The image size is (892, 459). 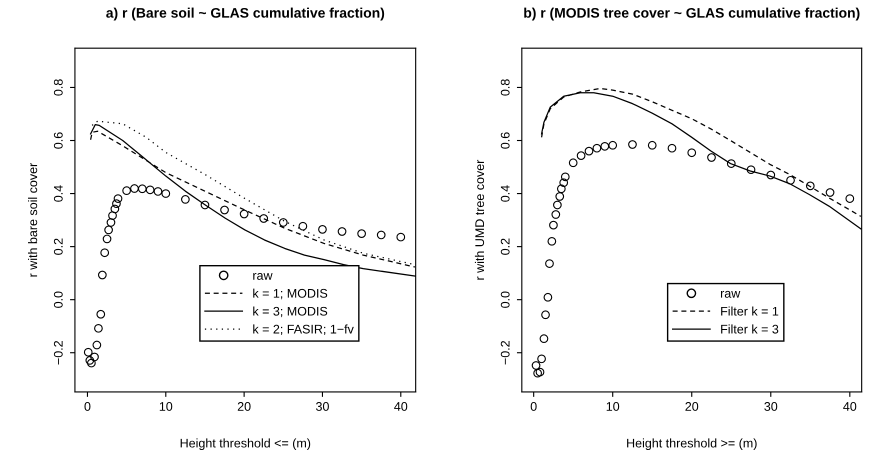 I want to click on legend-label: k = 1; MODIS, so click(x=290, y=294).